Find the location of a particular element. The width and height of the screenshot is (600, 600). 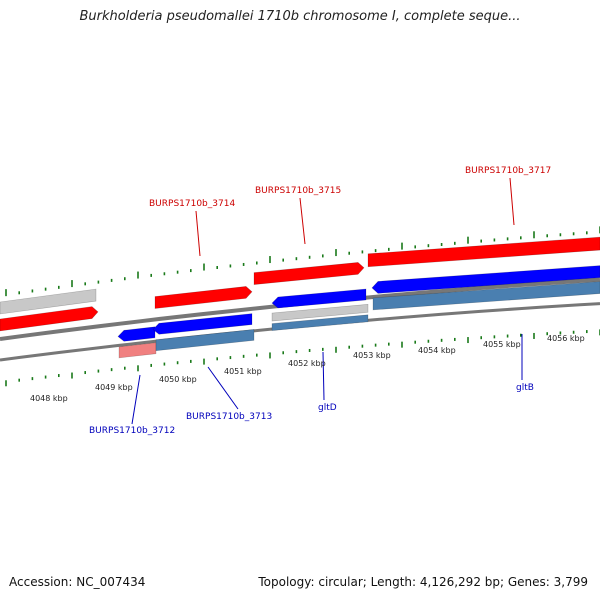

tick-label: 4054 kbp is located at coordinates (437, 350).